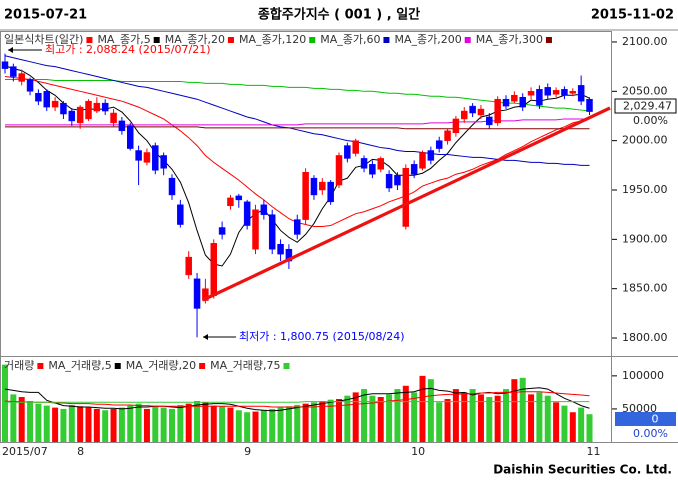  Describe the element at coordinates (645, 41) in the screenshot. I see `y-tick-label: 2100.00` at that location.